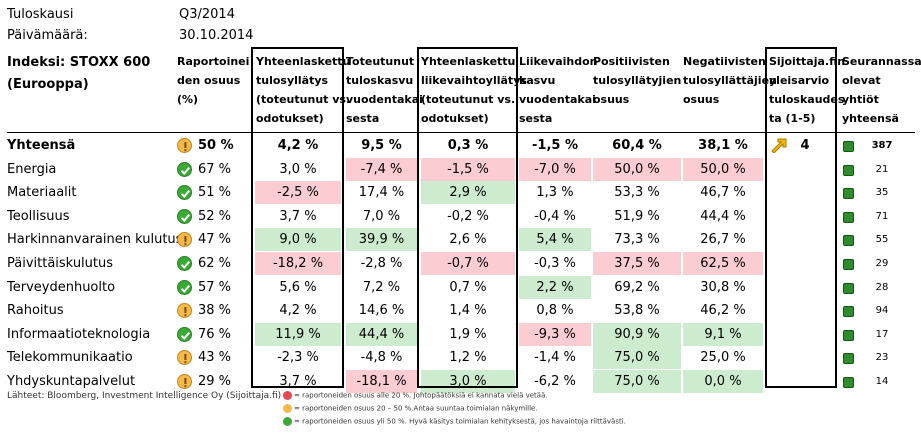  Describe the element at coordinates (216, 35) in the screenshot. I see `date-value: 30.10.2014` at that location.